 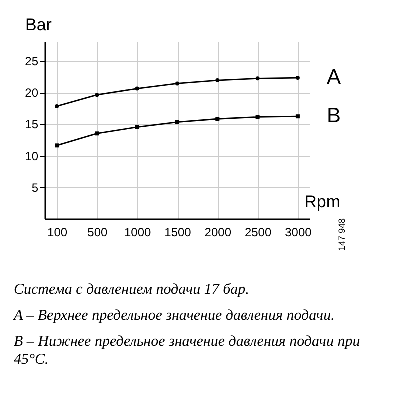 I want to click on x-tick-label: 1000, so click(x=138, y=233).